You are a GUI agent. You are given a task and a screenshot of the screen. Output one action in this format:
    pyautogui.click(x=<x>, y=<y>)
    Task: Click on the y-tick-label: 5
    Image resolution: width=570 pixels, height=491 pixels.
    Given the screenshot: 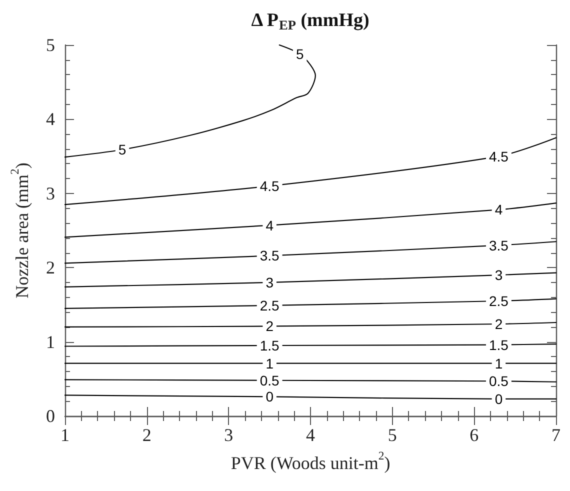 What is the action you would take?
    pyautogui.click(x=50, y=45)
    